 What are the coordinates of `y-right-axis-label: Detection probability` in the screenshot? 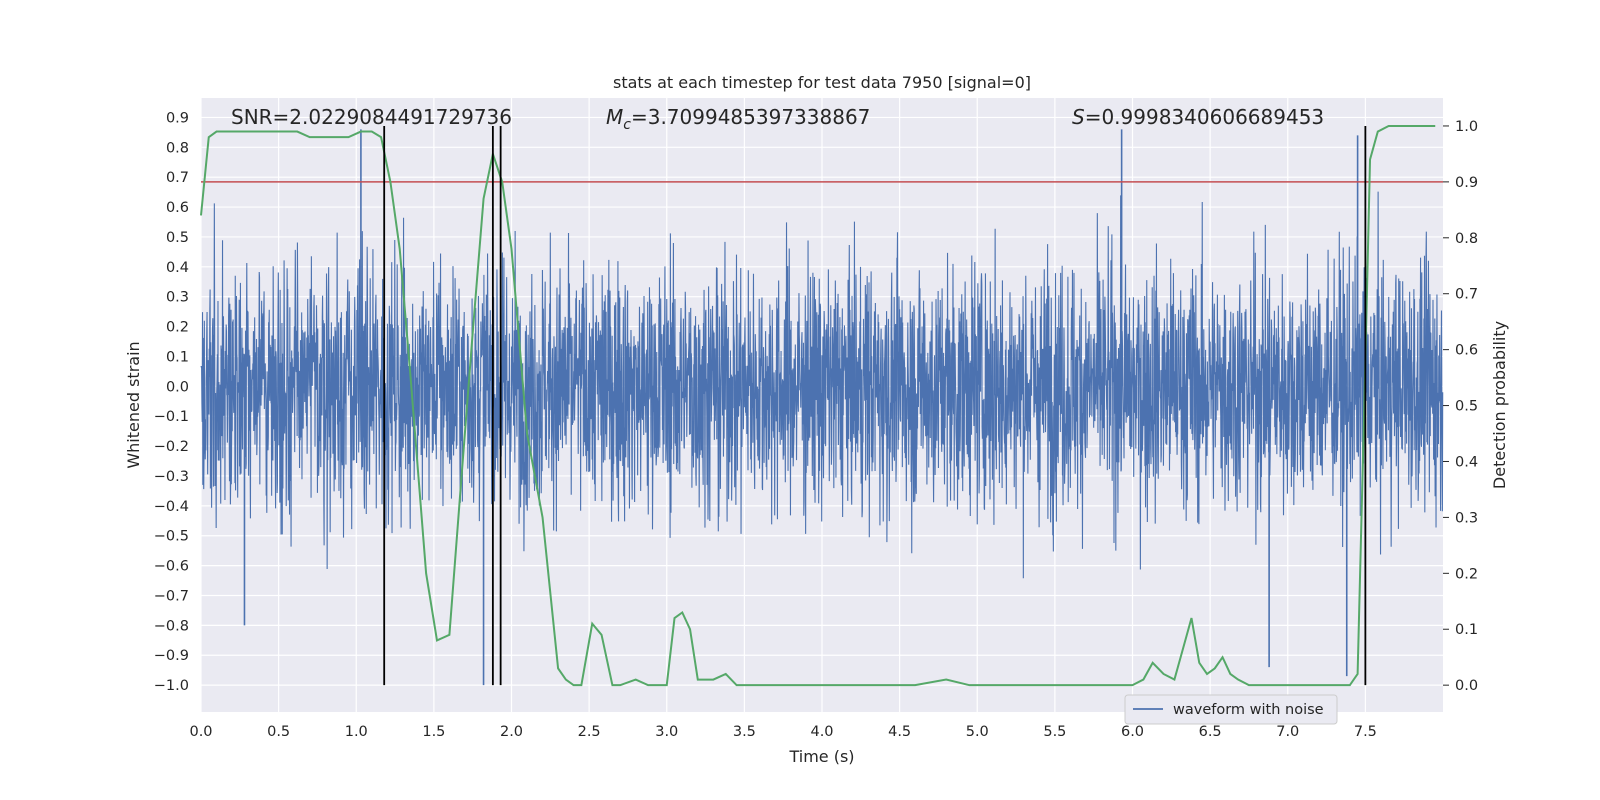 It's located at (1499, 405).